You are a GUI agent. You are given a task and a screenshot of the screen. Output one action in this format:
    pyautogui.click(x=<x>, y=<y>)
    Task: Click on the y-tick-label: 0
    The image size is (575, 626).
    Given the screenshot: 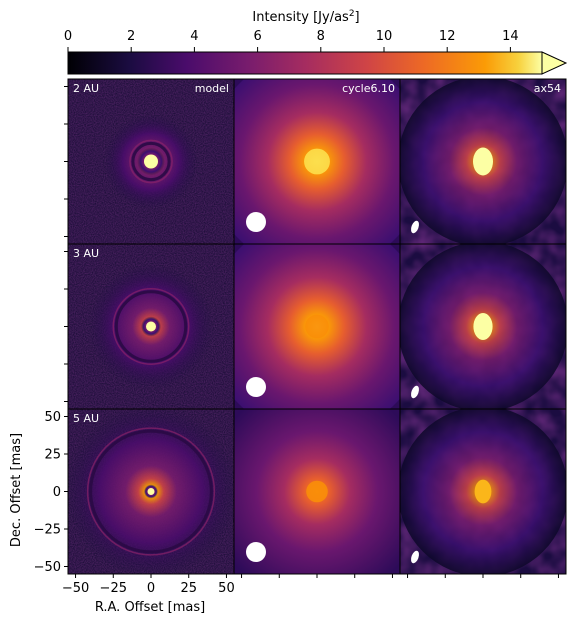 What is the action you would take?
    pyautogui.click(x=57, y=492)
    